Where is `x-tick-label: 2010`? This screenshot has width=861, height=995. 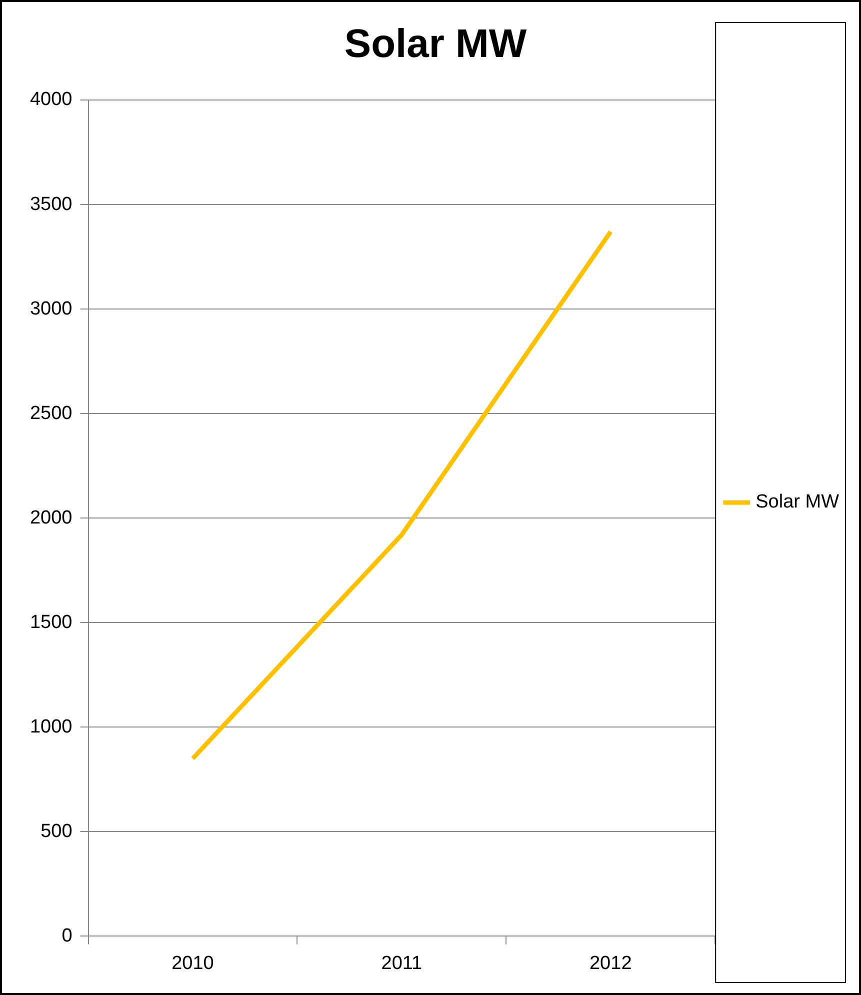 x-tick-label: 2010 is located at coordinates (193, 963).